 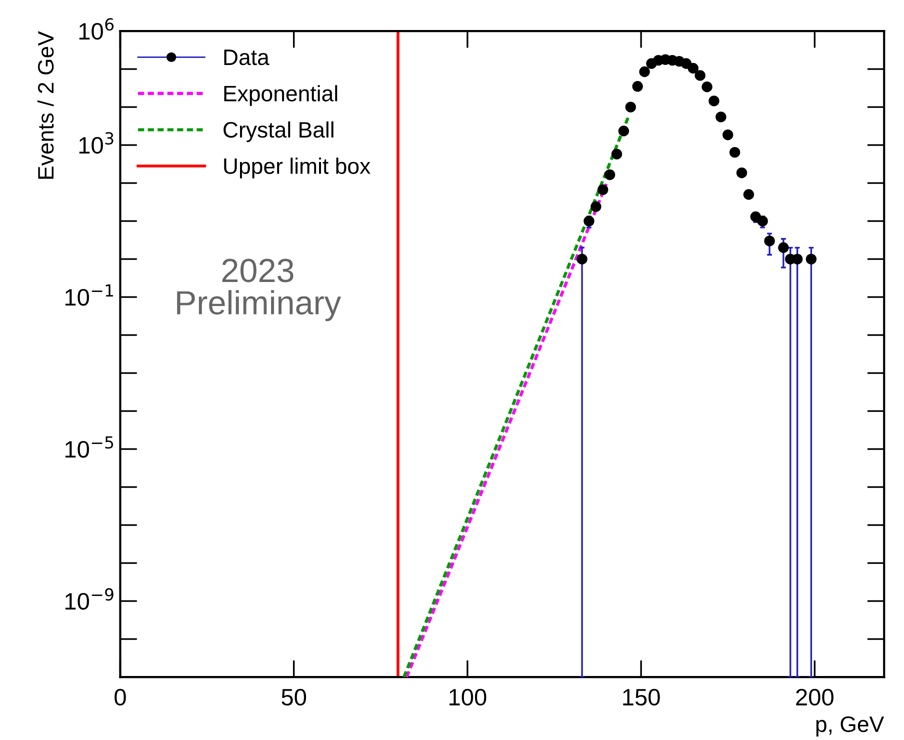 What do you see at coordinates (468, 697) in the screenshot?
I see `x-tick-label: 100` at bounding box center [468, 697].